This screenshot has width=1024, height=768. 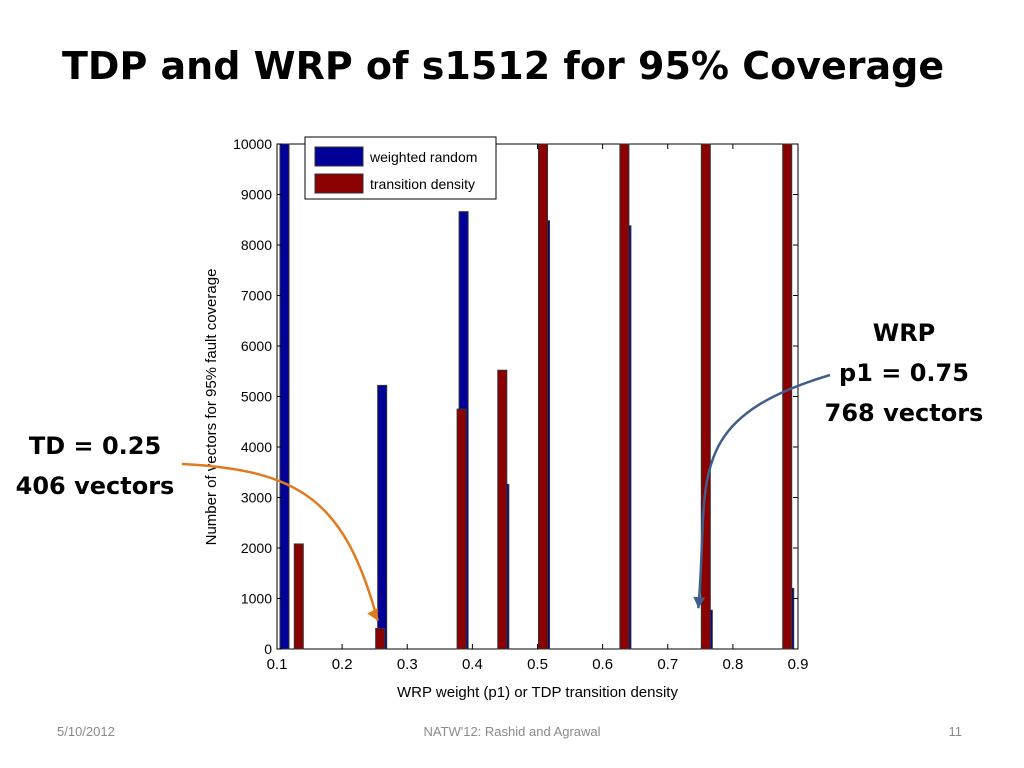 I want to click on x-tick-label-5: 0.6, so click(x=602, y=664).